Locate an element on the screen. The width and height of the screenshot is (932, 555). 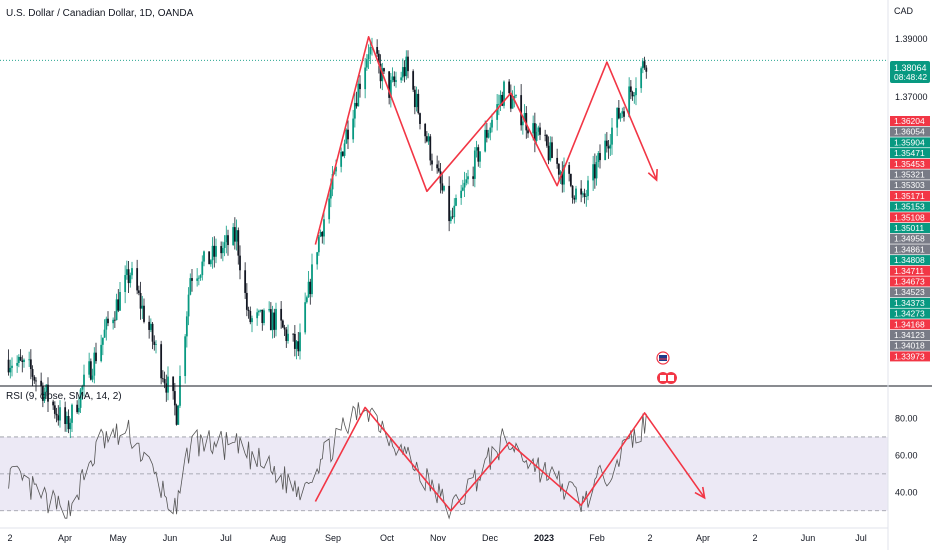
ca-flag-icon is located at coordinates (663, 378).